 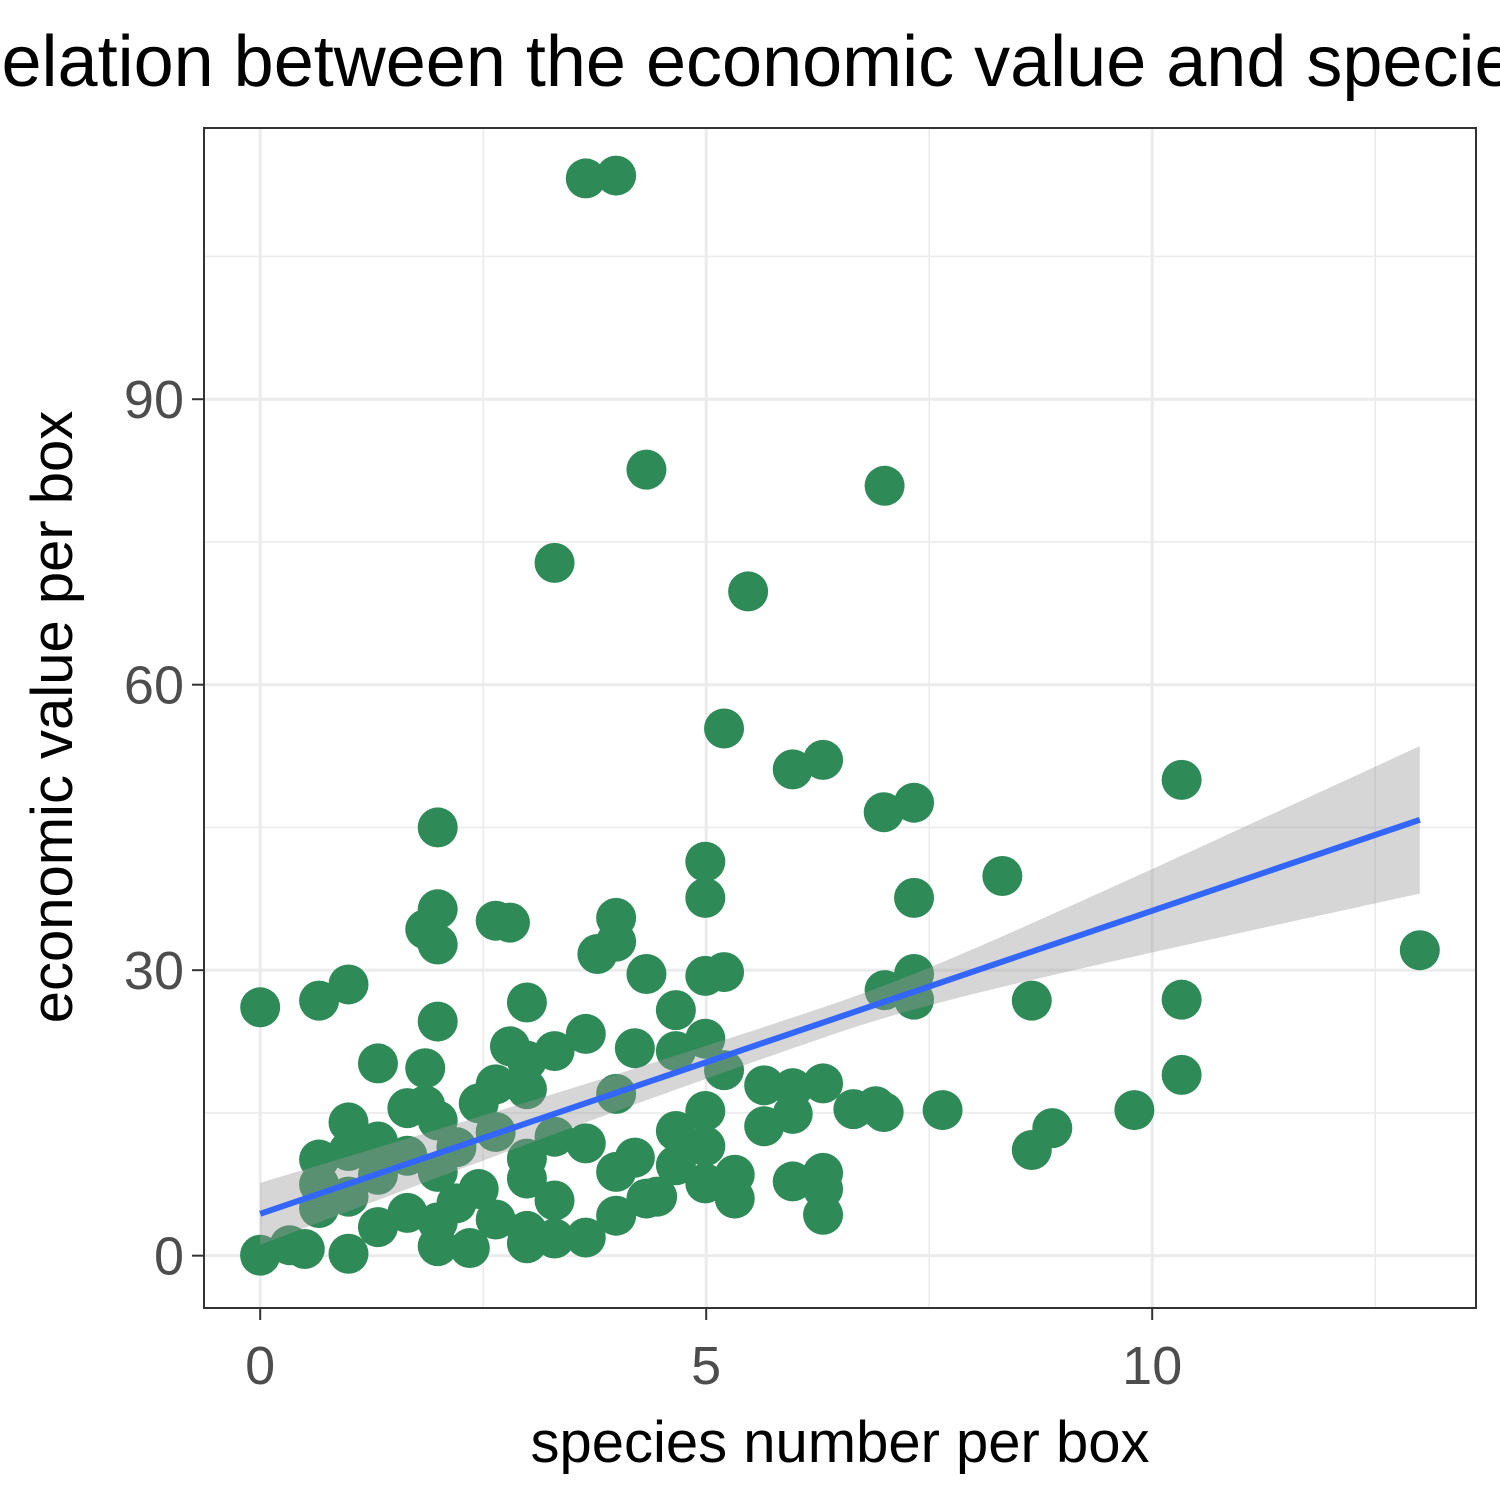 I want to click on y-tick-label: 90, so click(x=154, y=400).